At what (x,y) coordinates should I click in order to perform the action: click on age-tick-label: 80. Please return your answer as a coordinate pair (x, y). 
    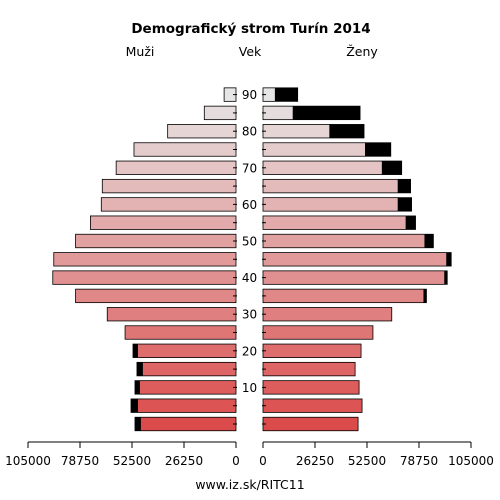
    Looking at the image, I should click on (249, 132).